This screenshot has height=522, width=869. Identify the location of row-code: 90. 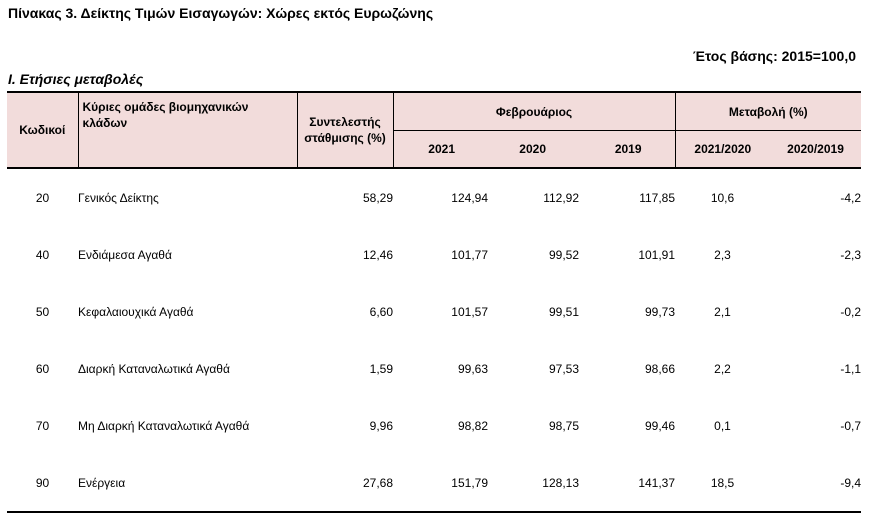
(42, 483).